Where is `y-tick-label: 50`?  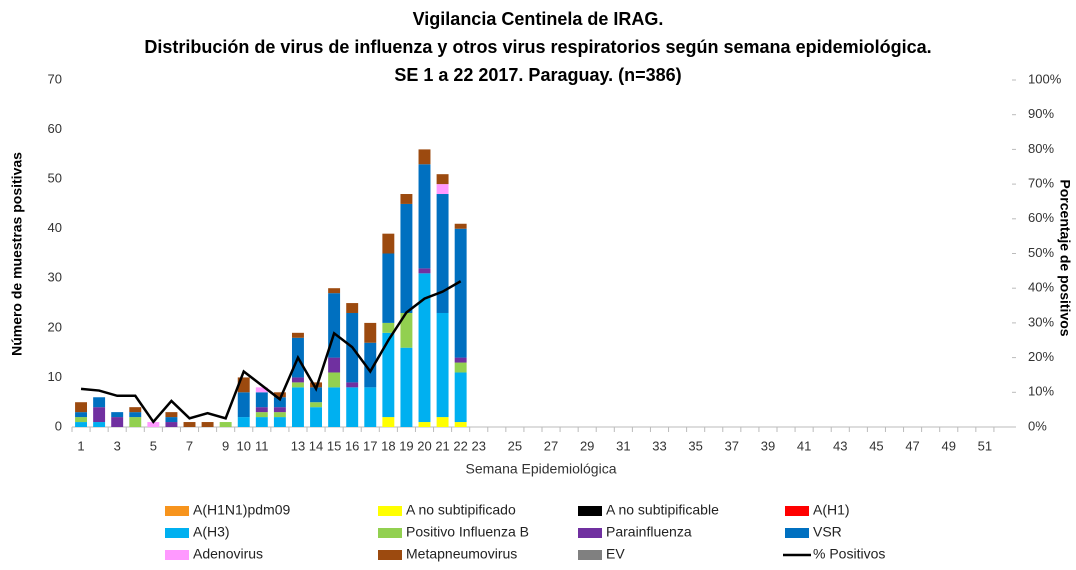 y-tick-label: 50 is located at coordinates (55, 178).